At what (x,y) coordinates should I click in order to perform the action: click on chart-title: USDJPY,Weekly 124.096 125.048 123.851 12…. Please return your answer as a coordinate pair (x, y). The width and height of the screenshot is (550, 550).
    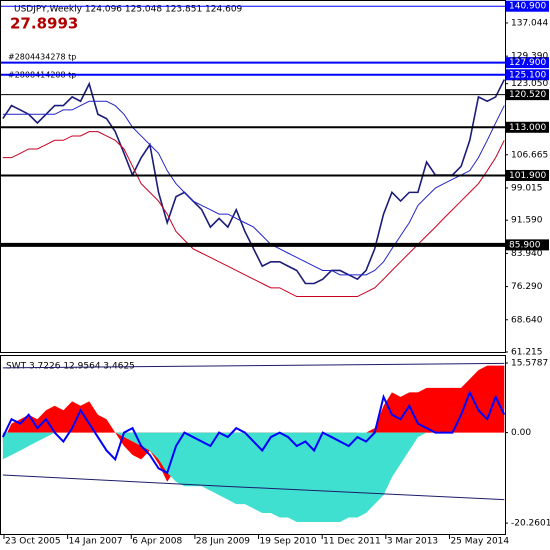
    Looking at the image, I should click on (128, 10).